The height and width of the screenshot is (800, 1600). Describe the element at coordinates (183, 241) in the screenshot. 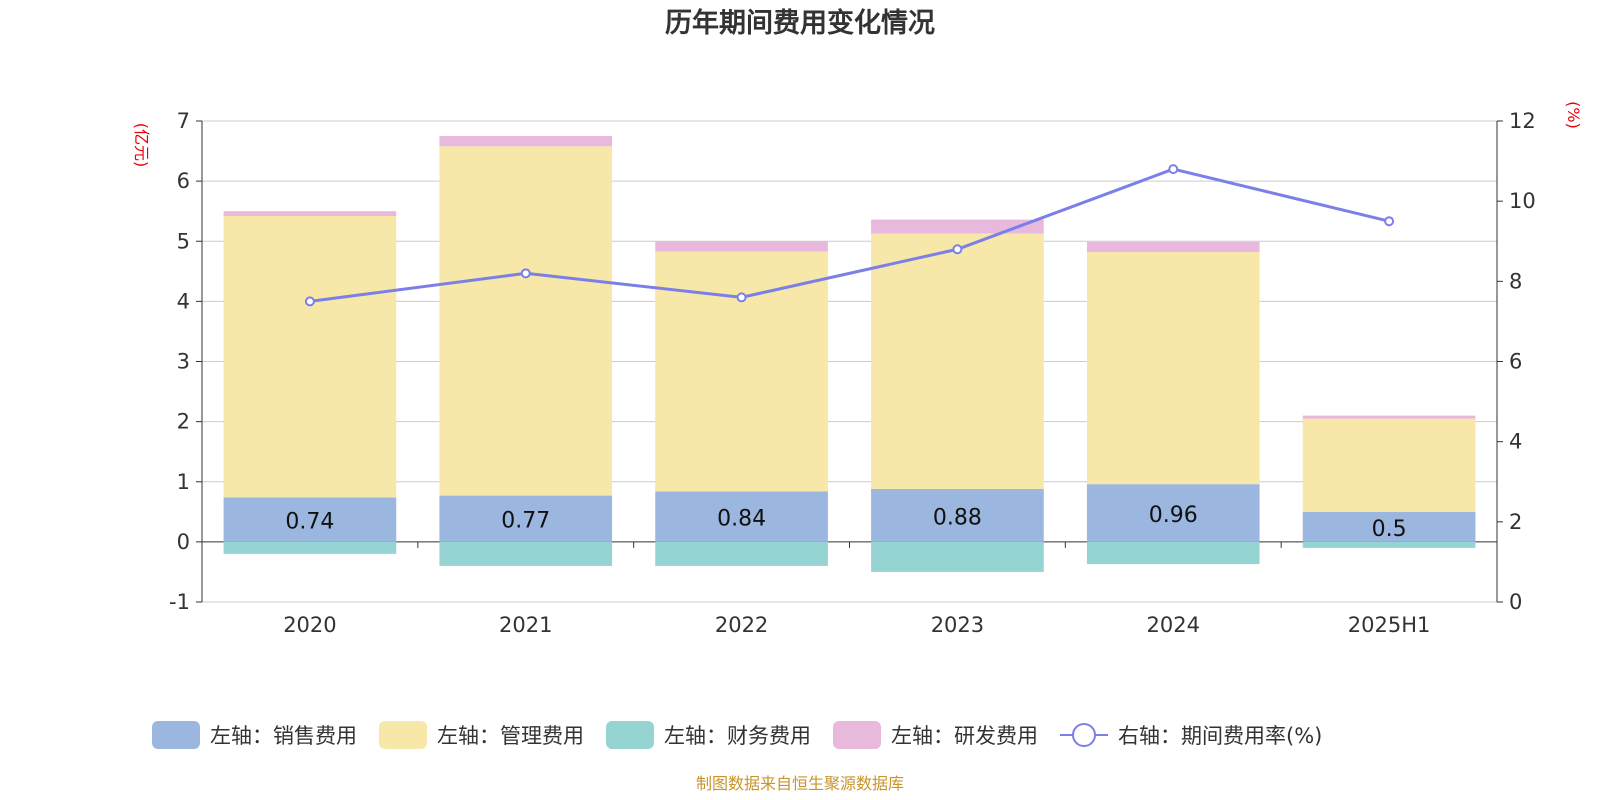

I see `left-tick-label: 5` at that location.